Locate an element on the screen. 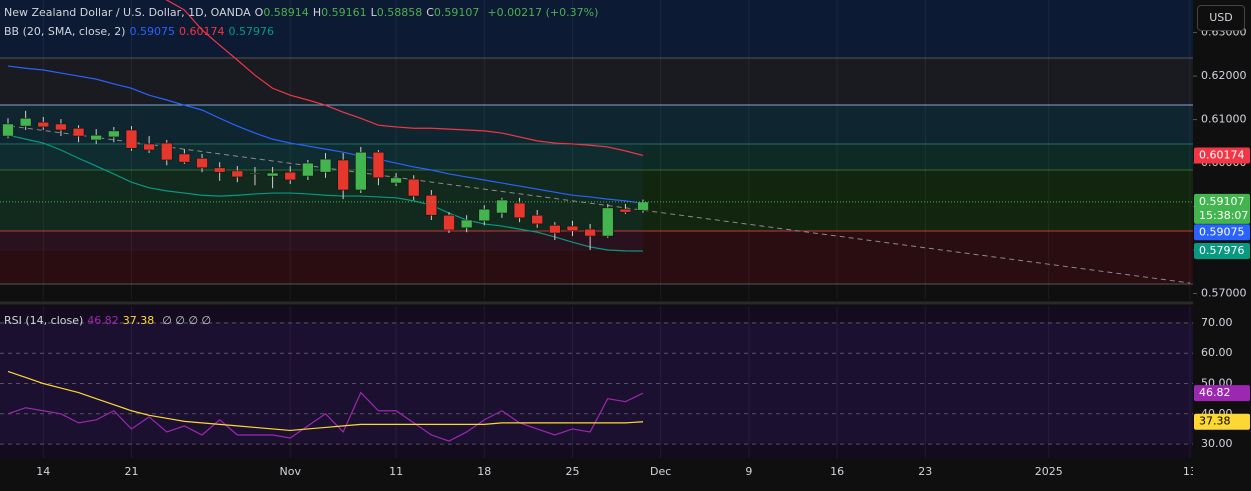 The width and height of the screenshot is (1251, 491). countdown: 15:38:07 is located at coordinates (1223, 215).